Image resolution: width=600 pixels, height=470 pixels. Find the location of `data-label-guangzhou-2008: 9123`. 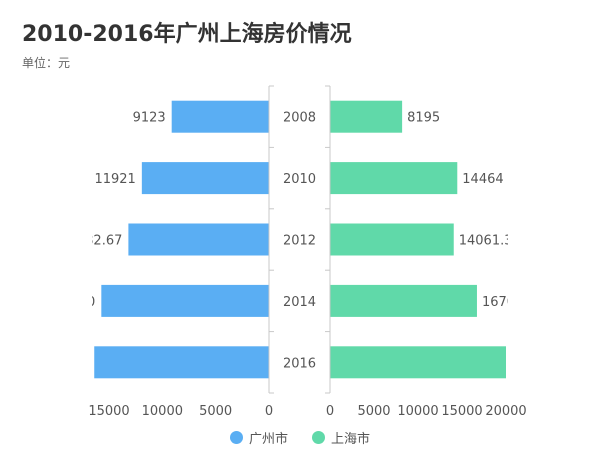

data-label-guangzhou-2008: 9123 is located at coordinates (149, 118).